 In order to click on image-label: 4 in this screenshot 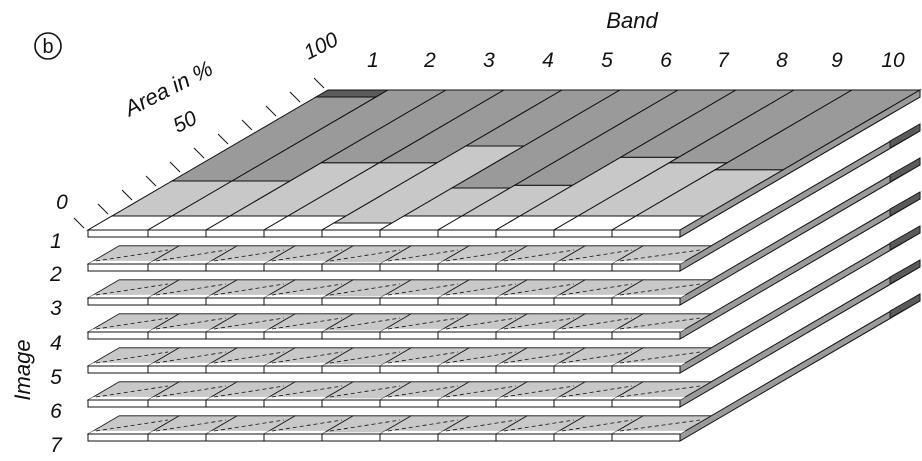, I will do `click(56, 343)`.